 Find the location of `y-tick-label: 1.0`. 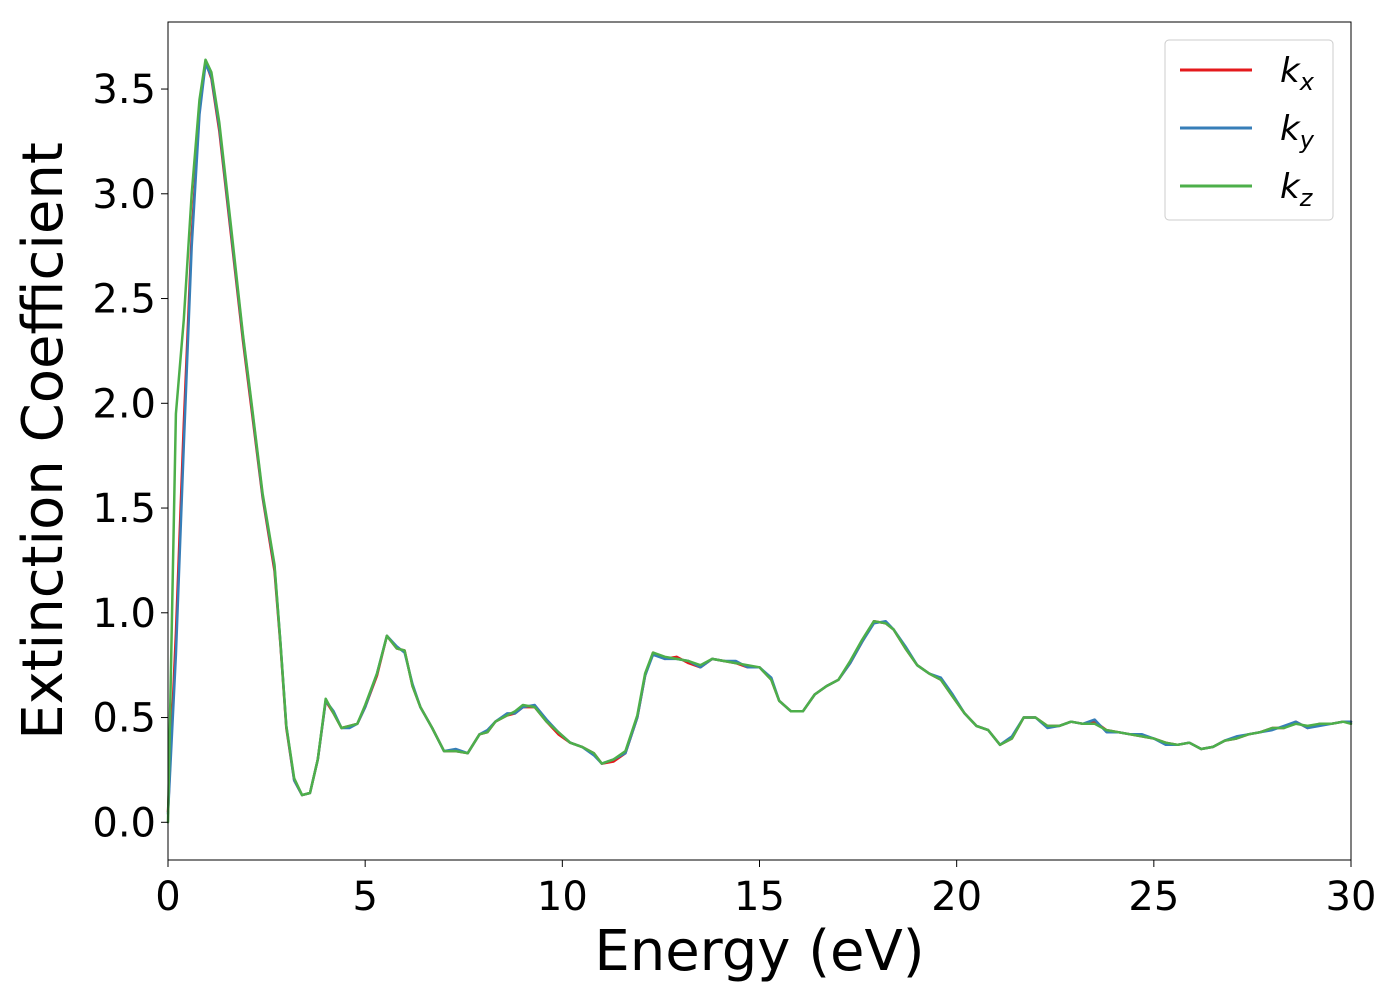

y-tick-label: 1.0 is located at coordinates (124, 614).